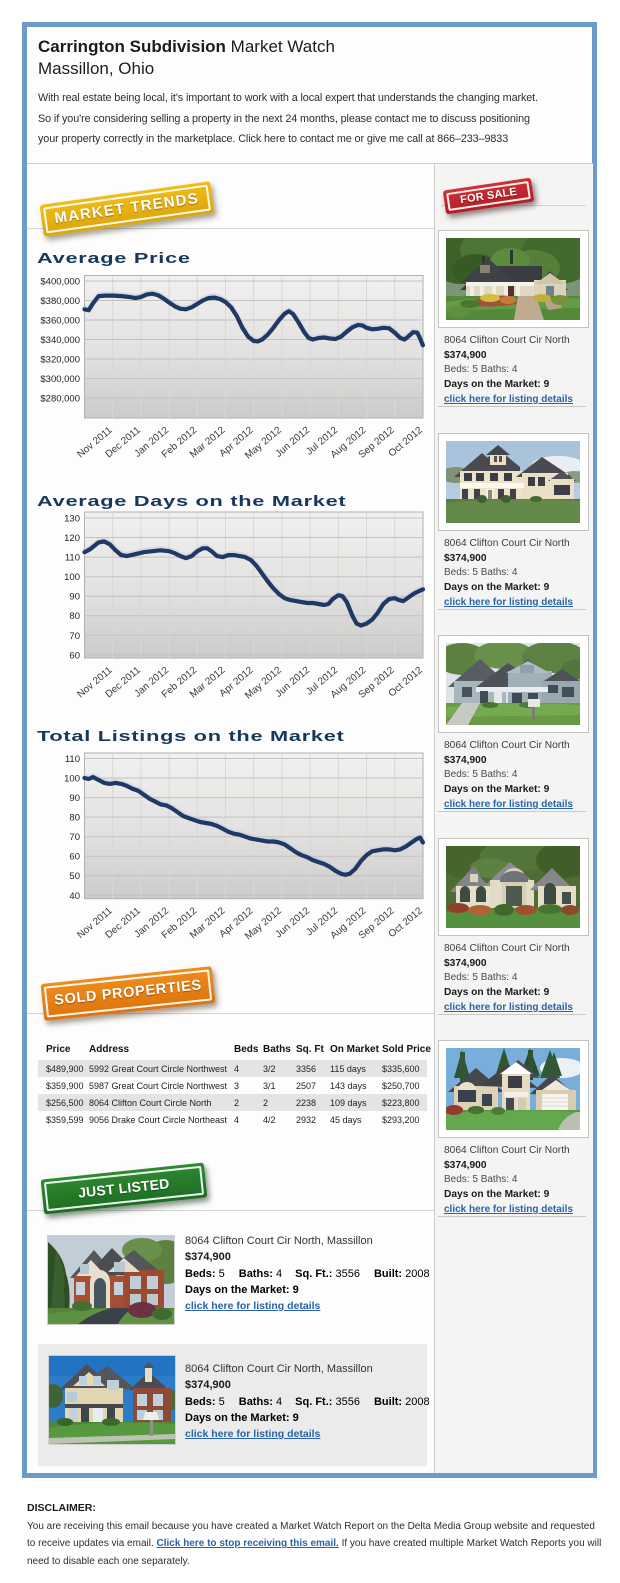 The width and height of the screenshot is (620, 1583). I want to click on svg-text: 130, so click(72, 519).